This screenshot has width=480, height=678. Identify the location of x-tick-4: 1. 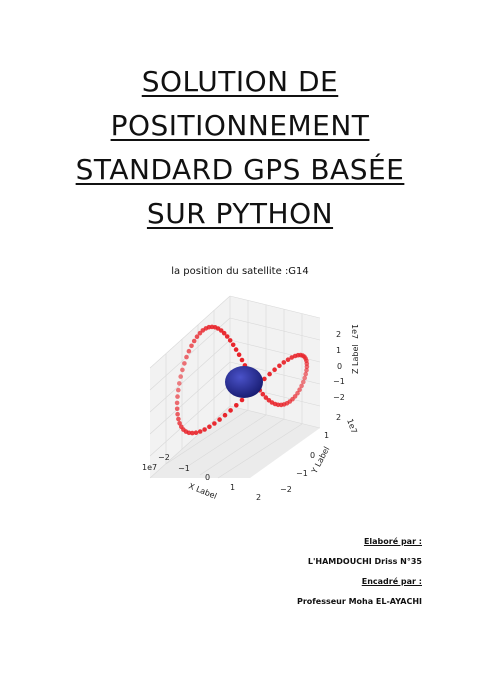
(232, 487).